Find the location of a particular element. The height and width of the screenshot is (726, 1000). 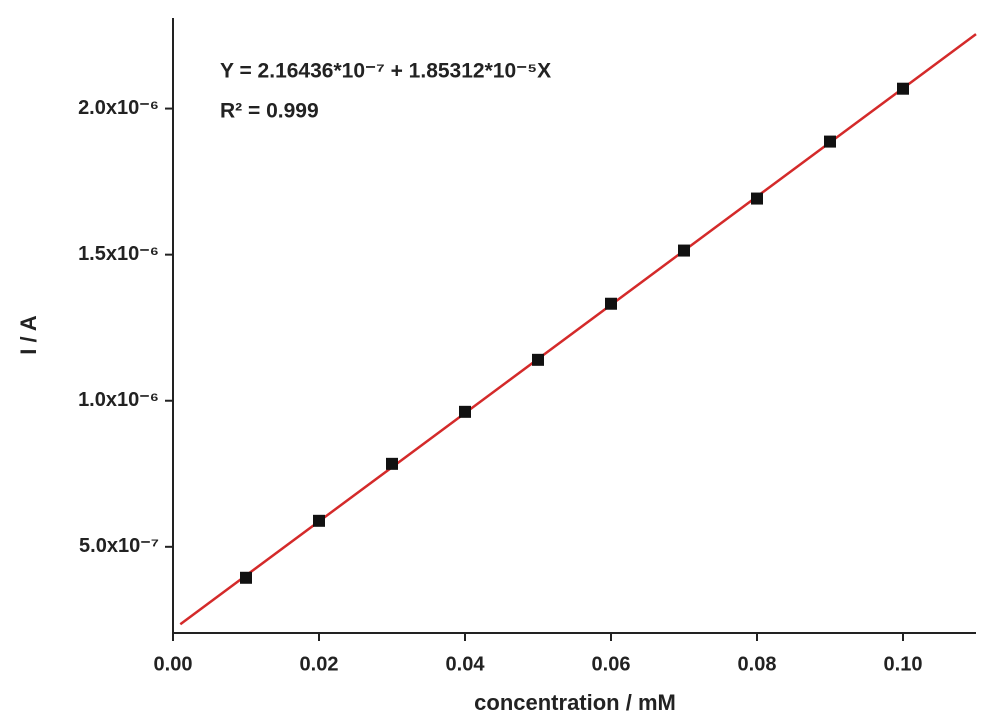

y-tick-label: 1.0x10⁻⁶ is located at coordinates (118, 400).